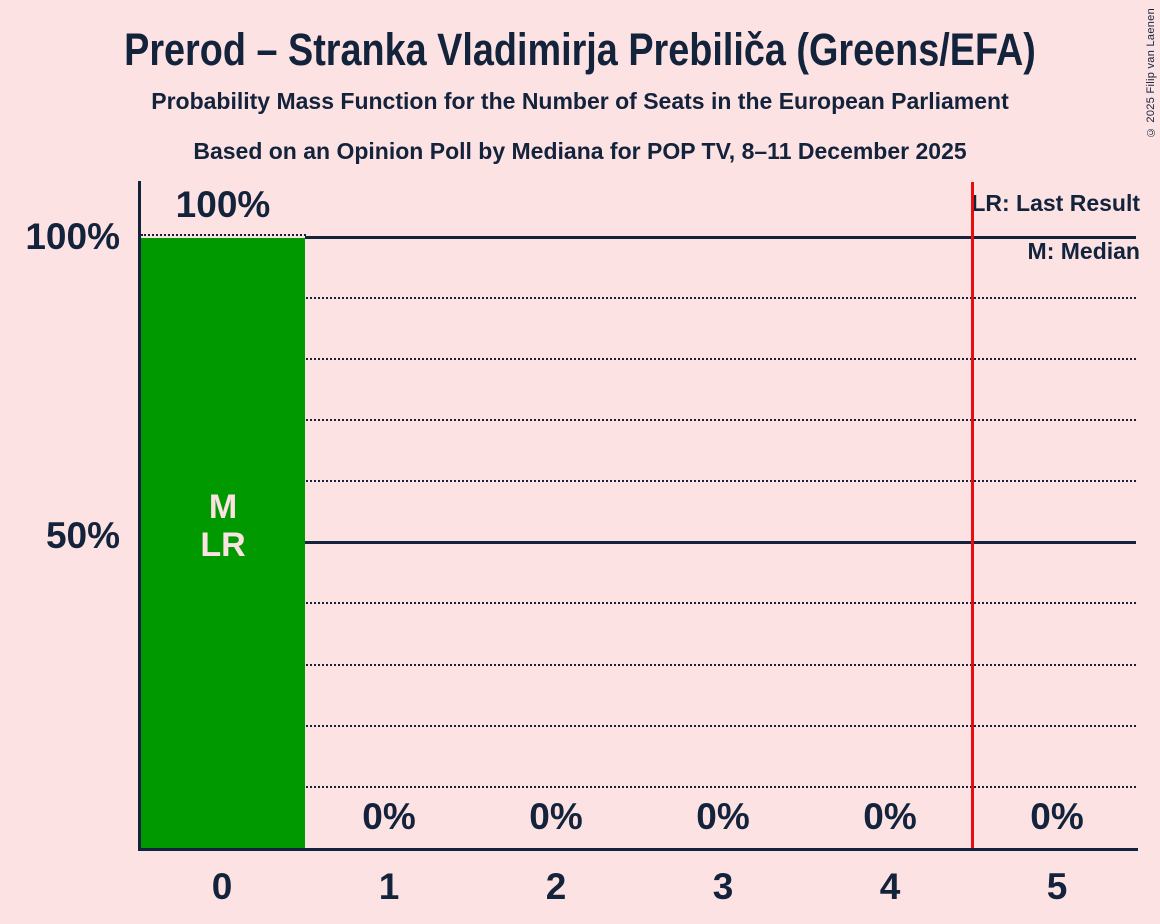 This screenshot has width=1160, height=924. Describe the element at coordinates (1083, 251) in the screenshot. I see `legend-median: M: Median` at that location.